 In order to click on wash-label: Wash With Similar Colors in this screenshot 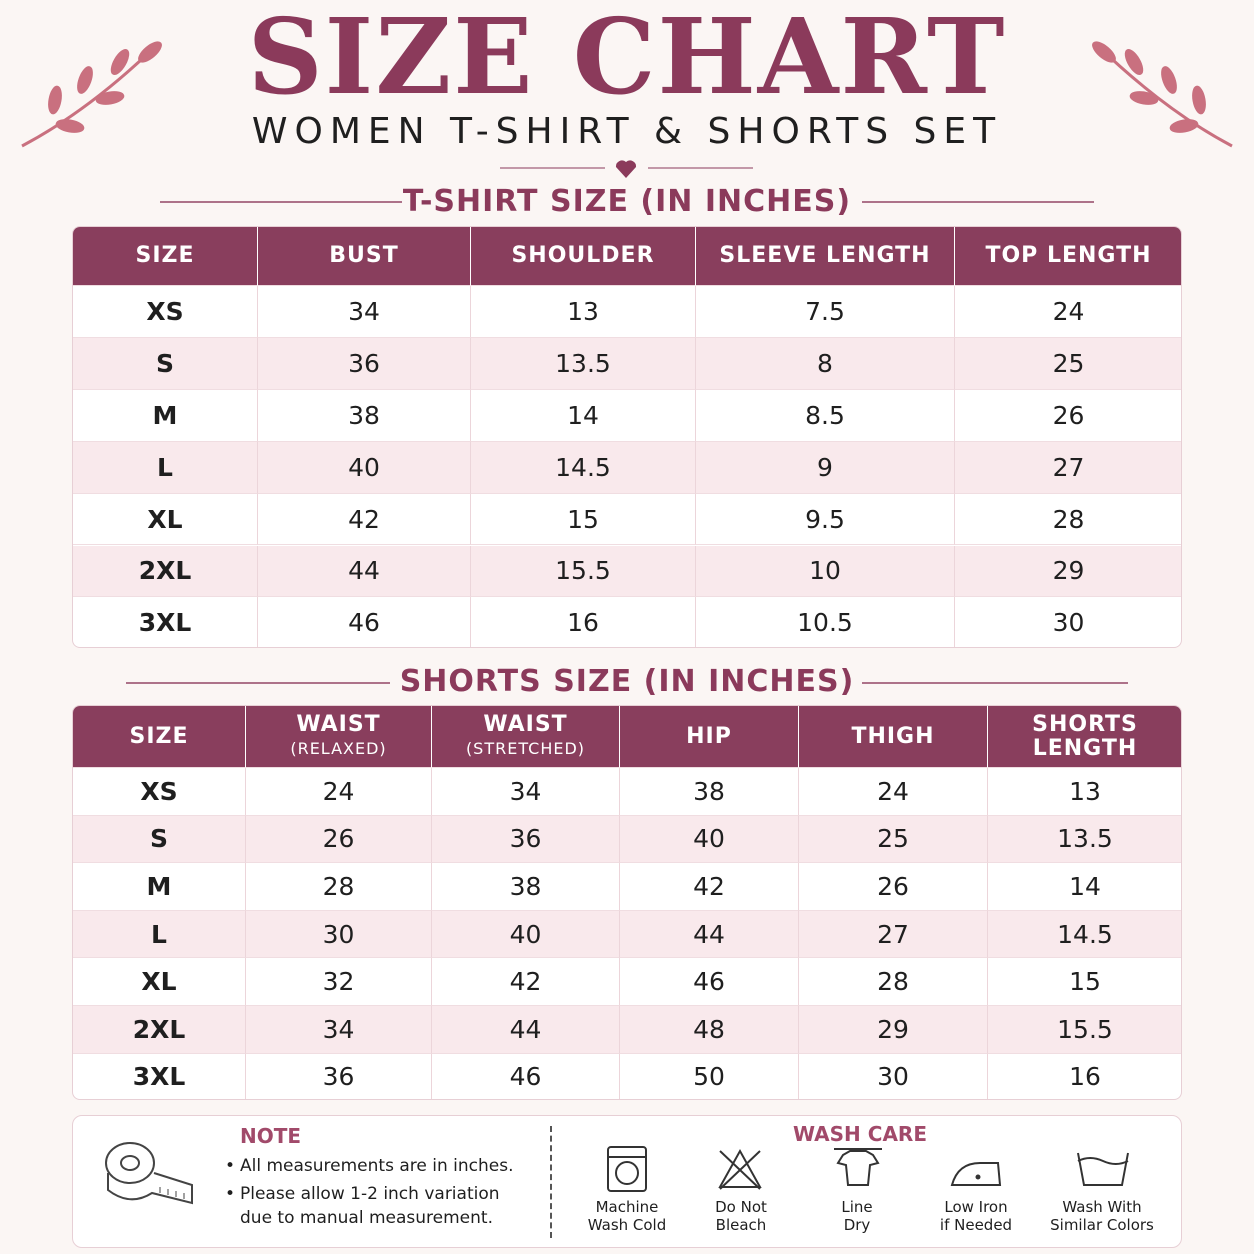, I will do `click(1102, 1216)`.